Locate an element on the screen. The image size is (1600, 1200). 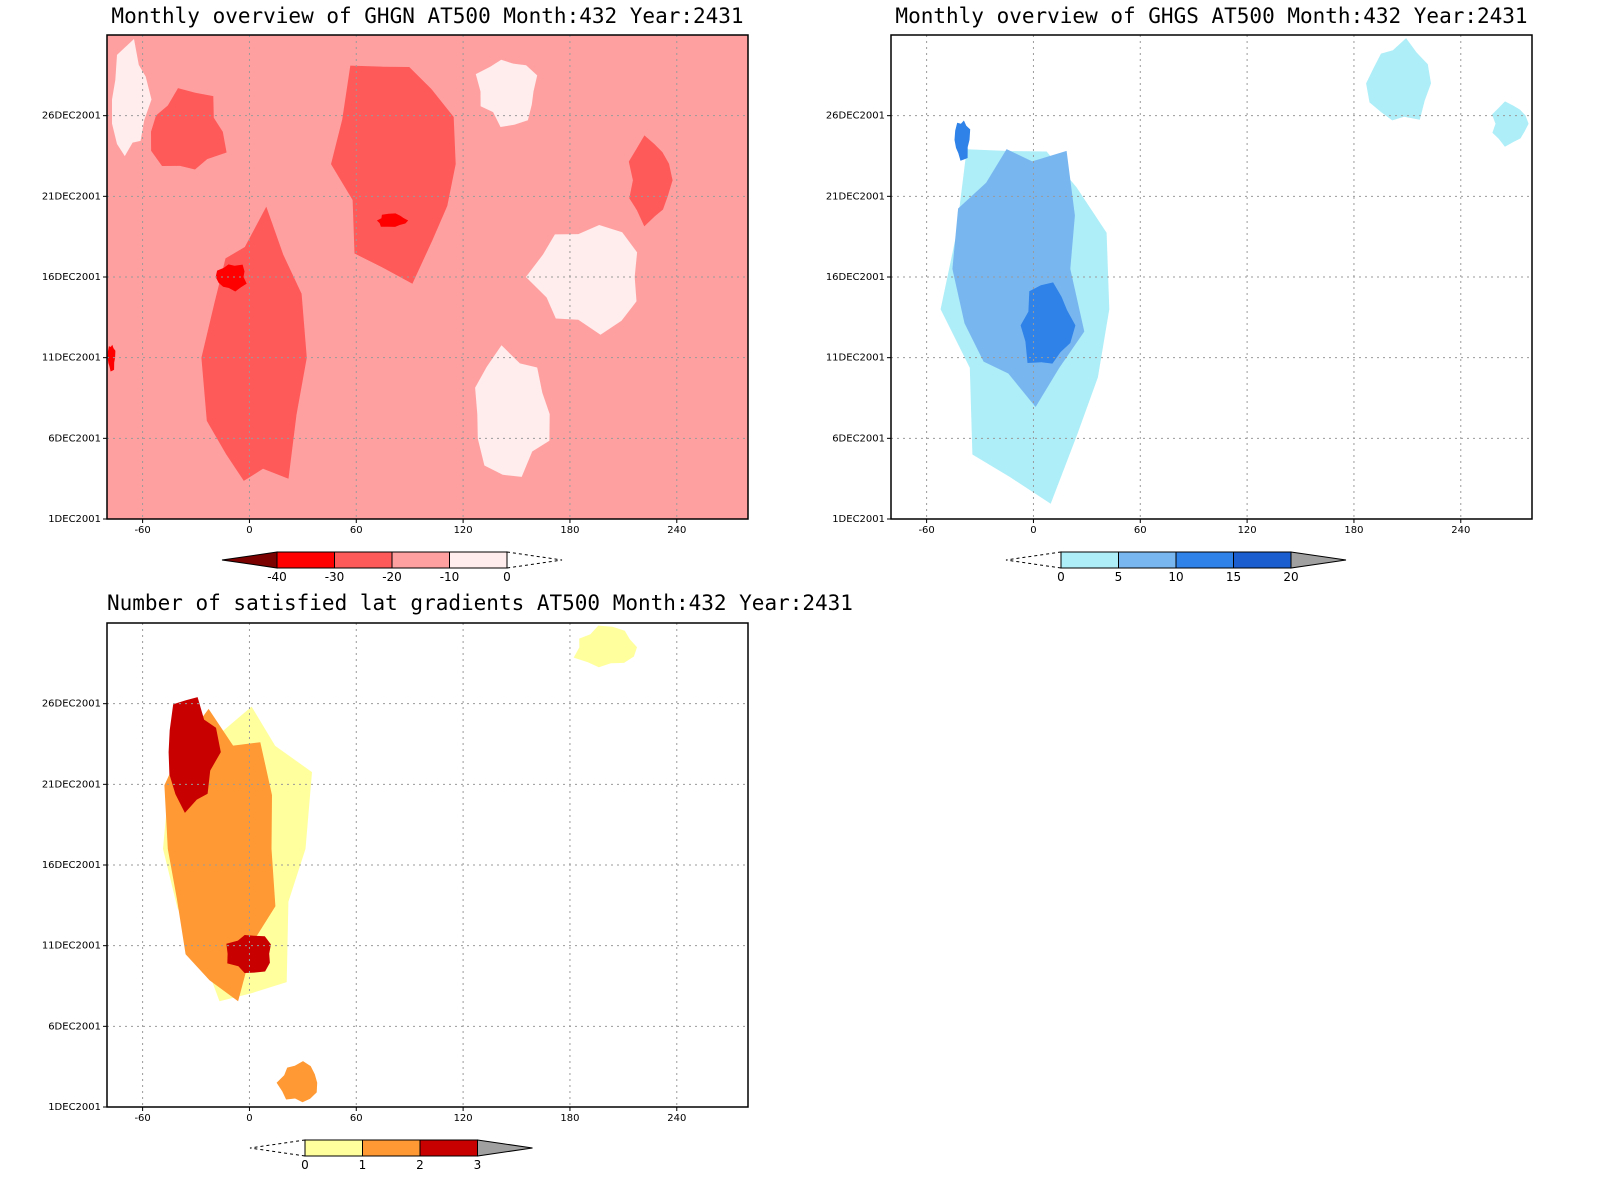
colorbar-label: 10 is located at coordinates (1175, 577).